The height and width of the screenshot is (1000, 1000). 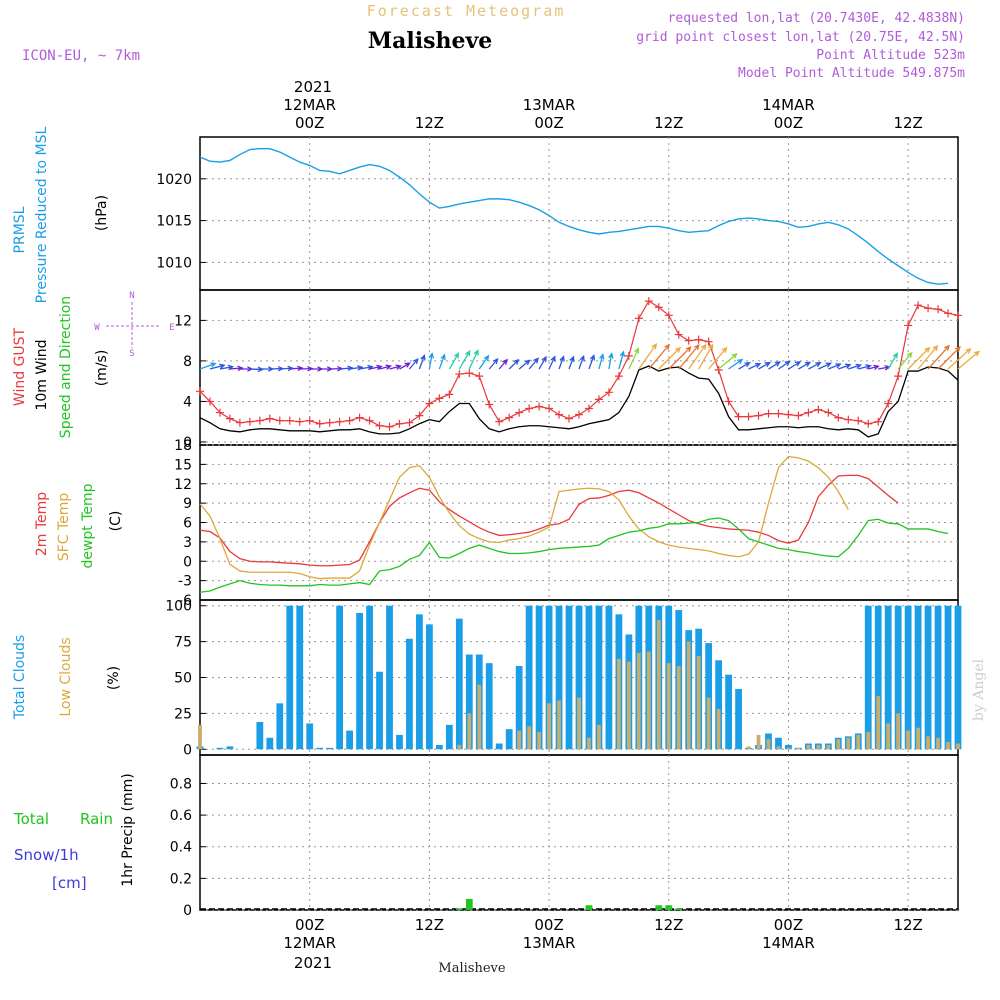 What do you see at coordinates (131, 296) in the screenshot?
I see `compass-n: N` at bounding box center [131, 296].